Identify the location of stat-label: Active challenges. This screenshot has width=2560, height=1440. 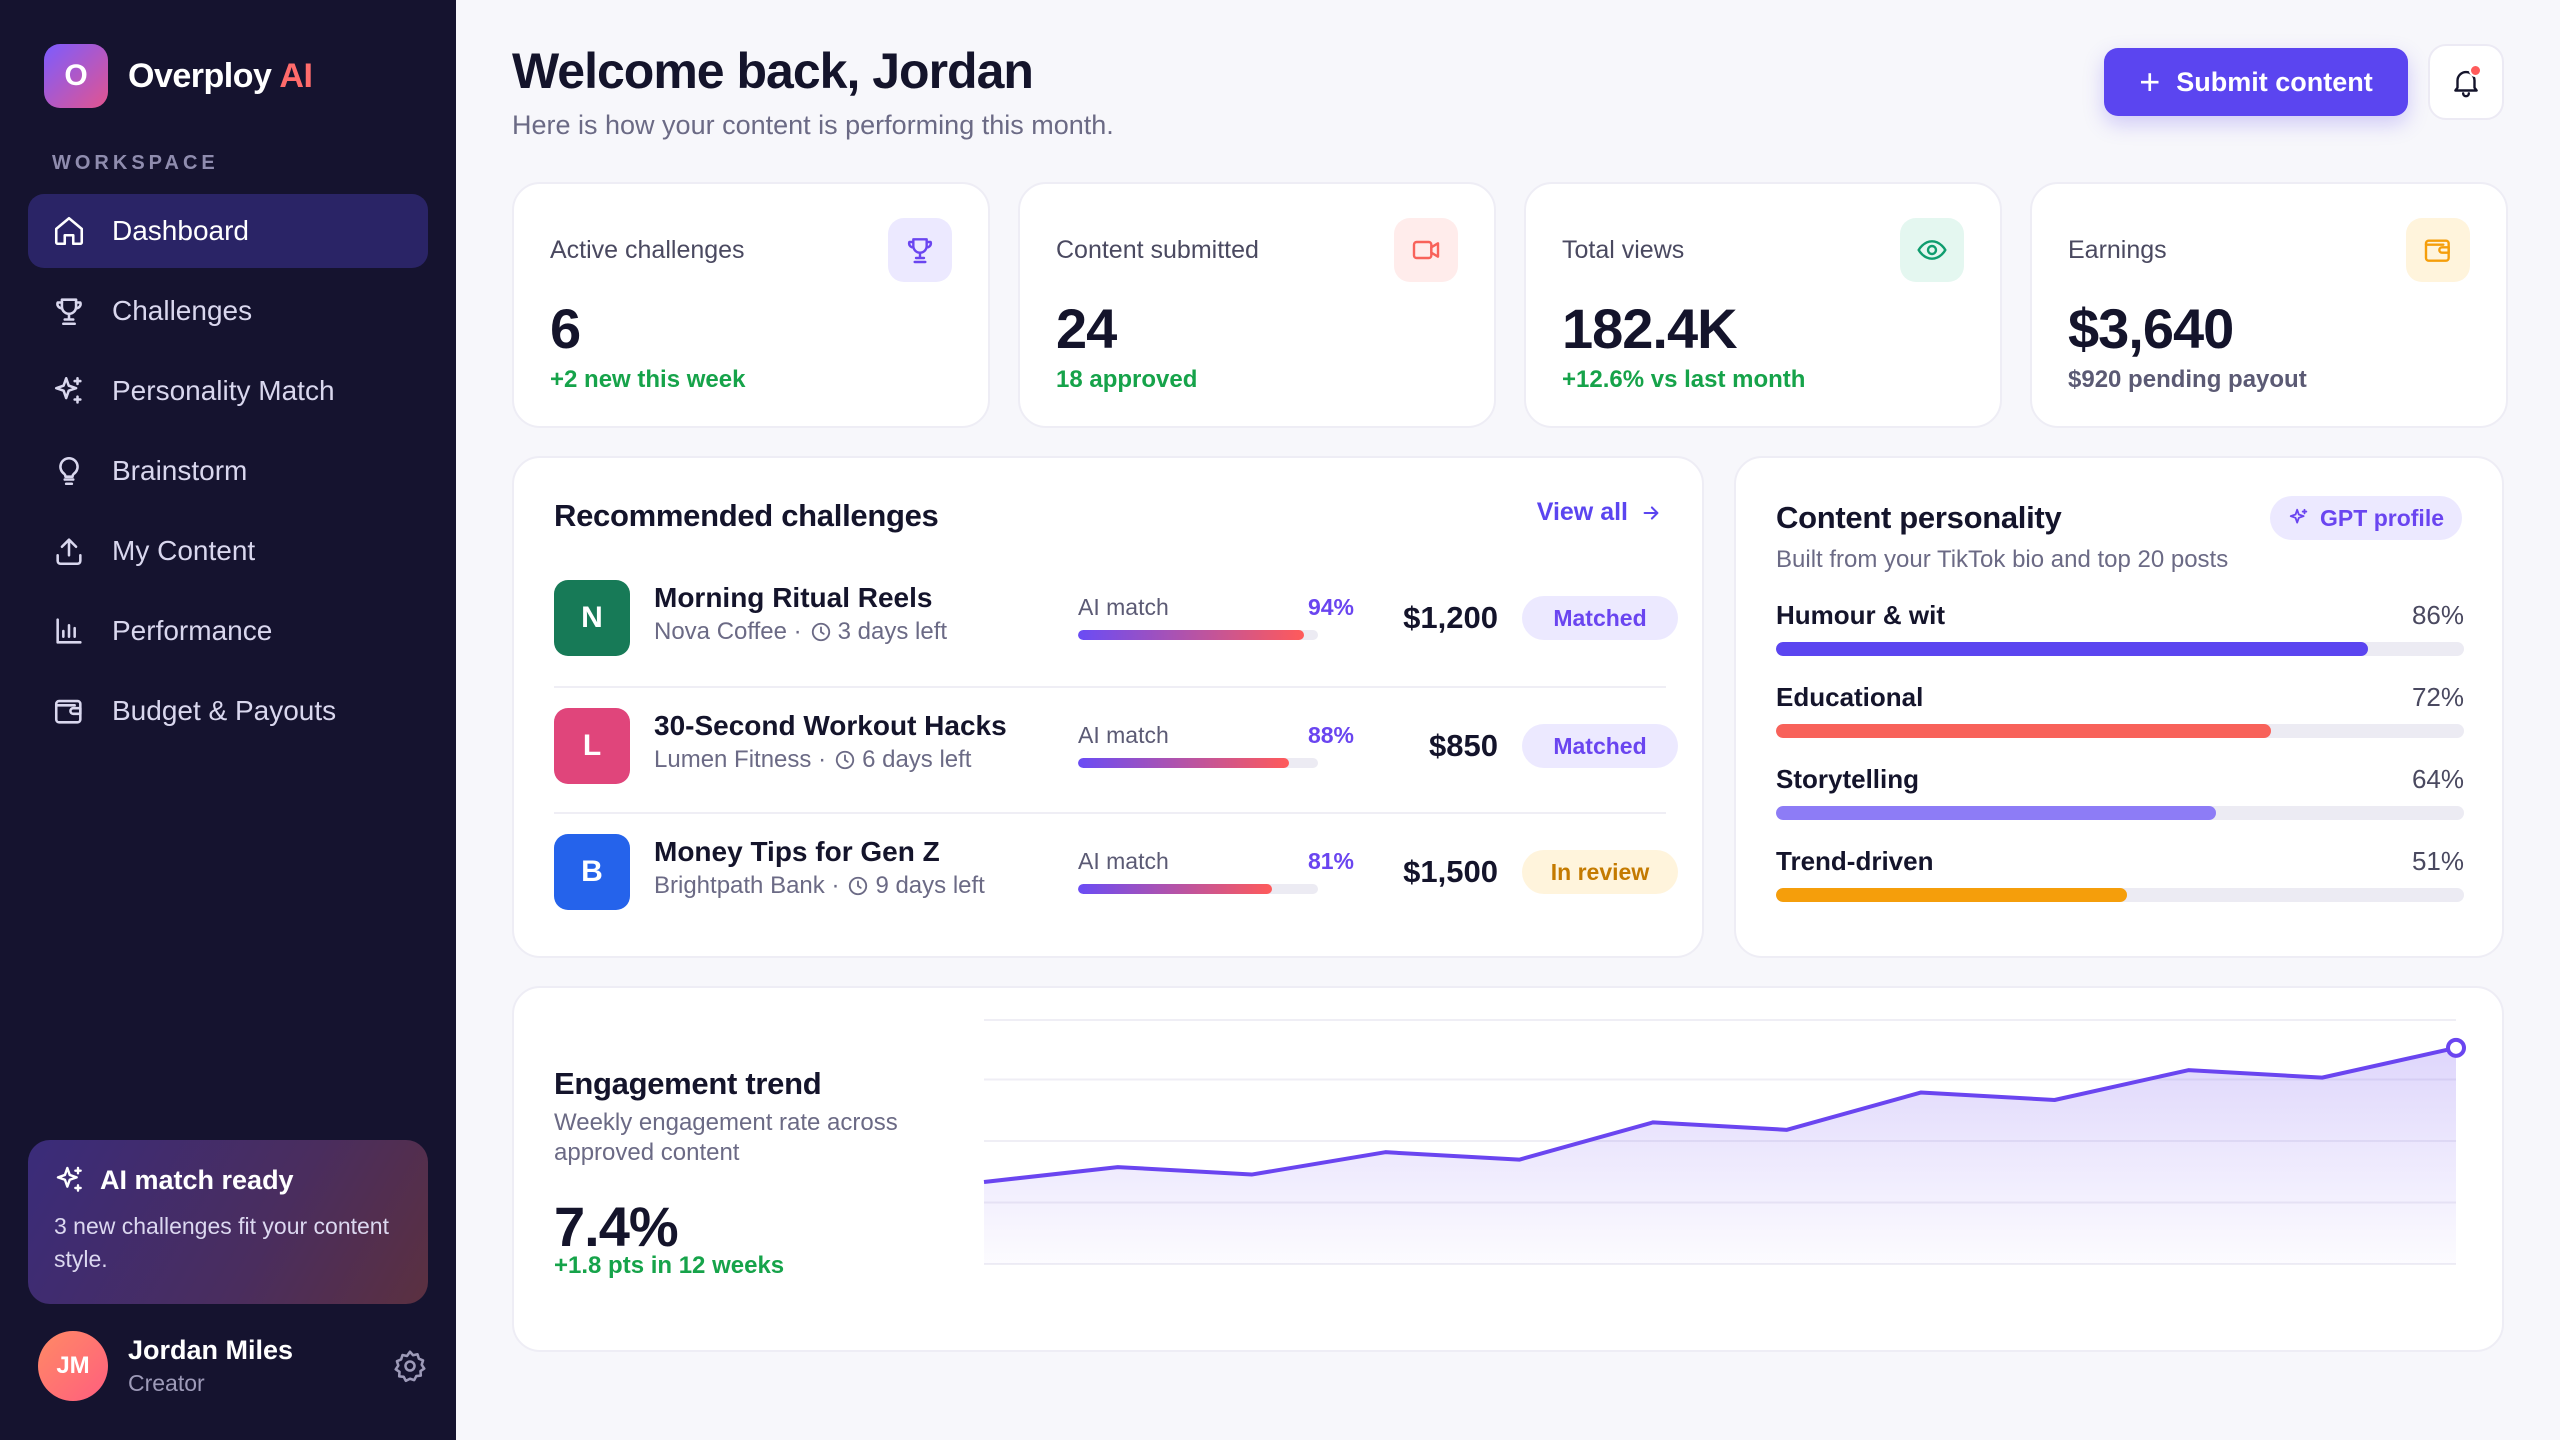
(647, 250).